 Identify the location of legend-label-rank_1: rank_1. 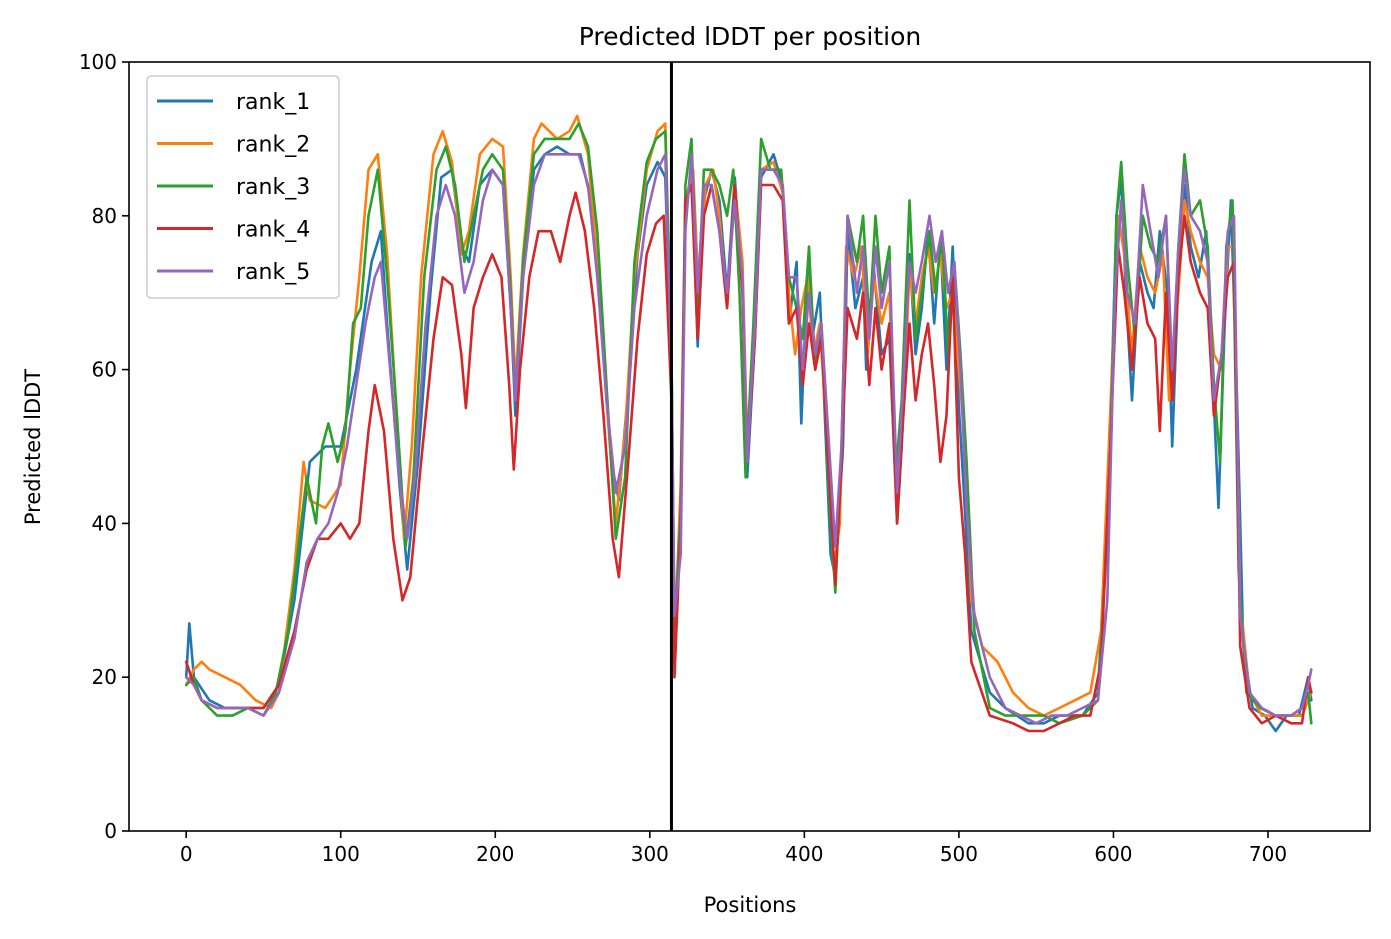
(273, 102).